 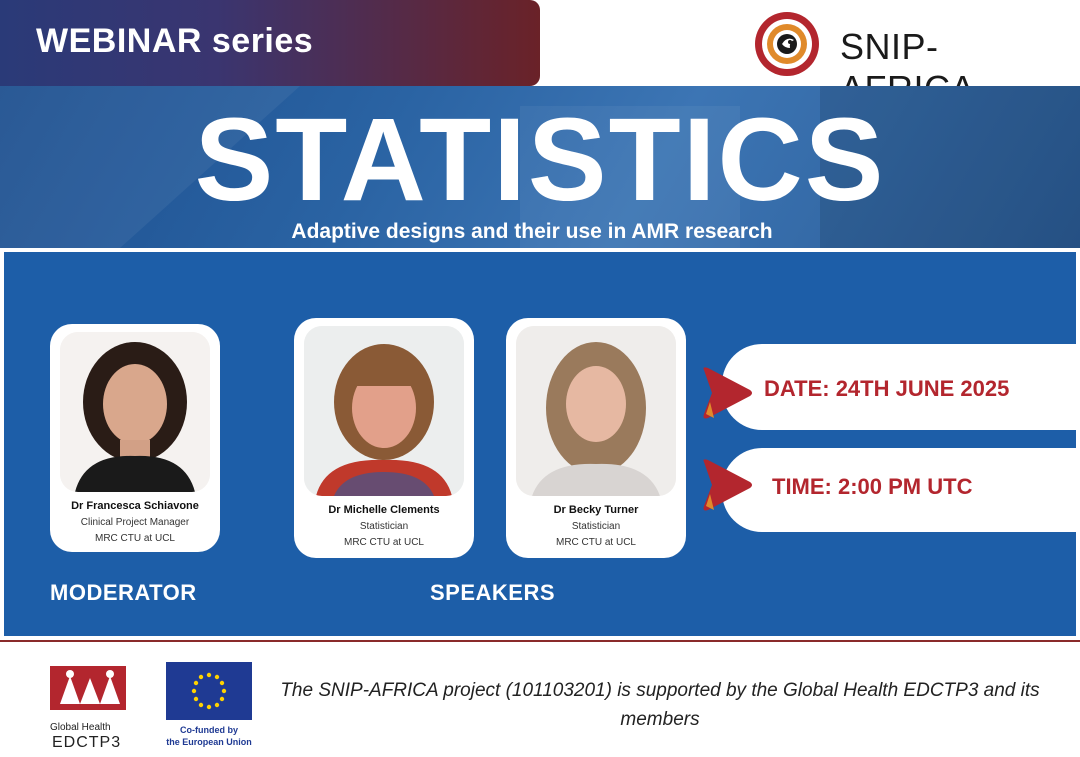 I want to click on edctp-name: EDCTP3, so click(x=87, y=742).